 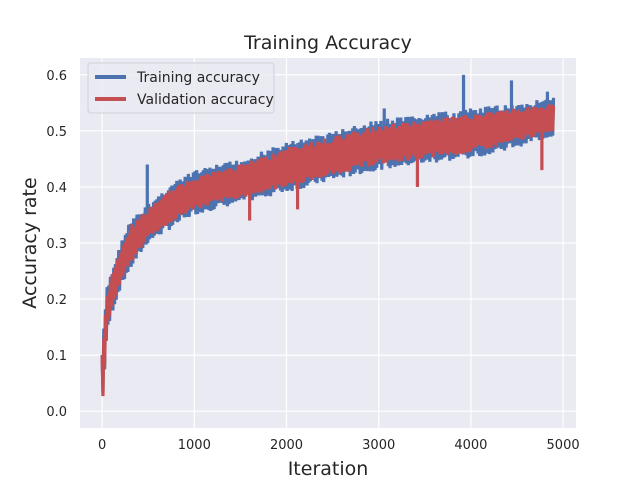 What do you see at coordinates (327, 43) in the screenshot?
I see `chart-title: Training Accuracy` at bounding box center [327, 43].